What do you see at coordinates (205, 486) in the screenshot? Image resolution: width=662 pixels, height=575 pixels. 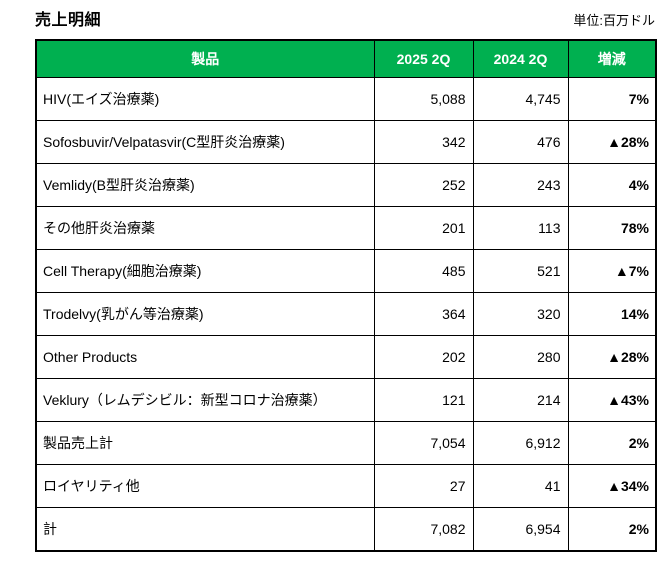 I see `product-cell: ロイヤリティ他` at bounding box center [205, 486].